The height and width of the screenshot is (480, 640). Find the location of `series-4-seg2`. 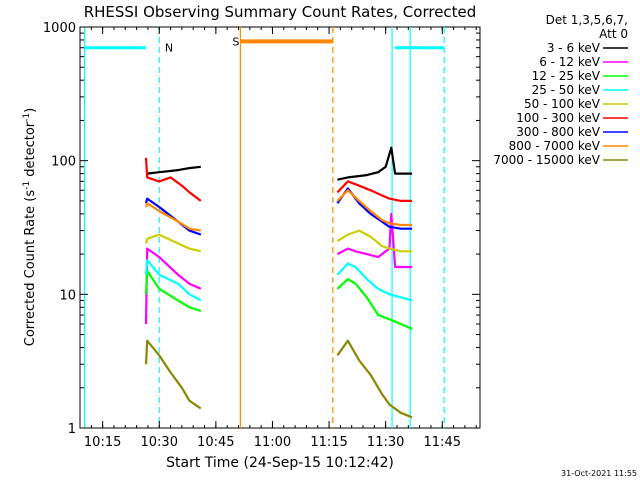

series-4-seg2 is located at coordinates (374, 241).